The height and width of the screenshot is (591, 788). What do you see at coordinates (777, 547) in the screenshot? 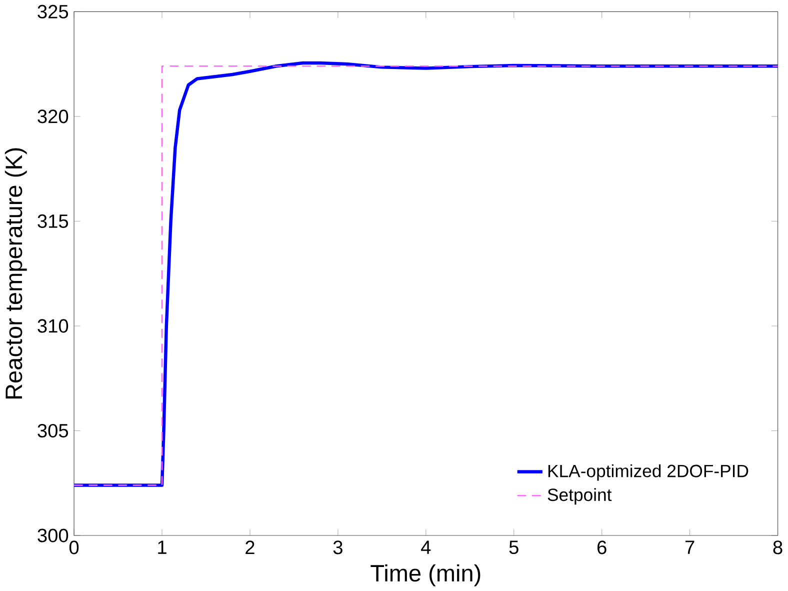
I see `x-tick-label: 8` at bounding box center [777, 547].